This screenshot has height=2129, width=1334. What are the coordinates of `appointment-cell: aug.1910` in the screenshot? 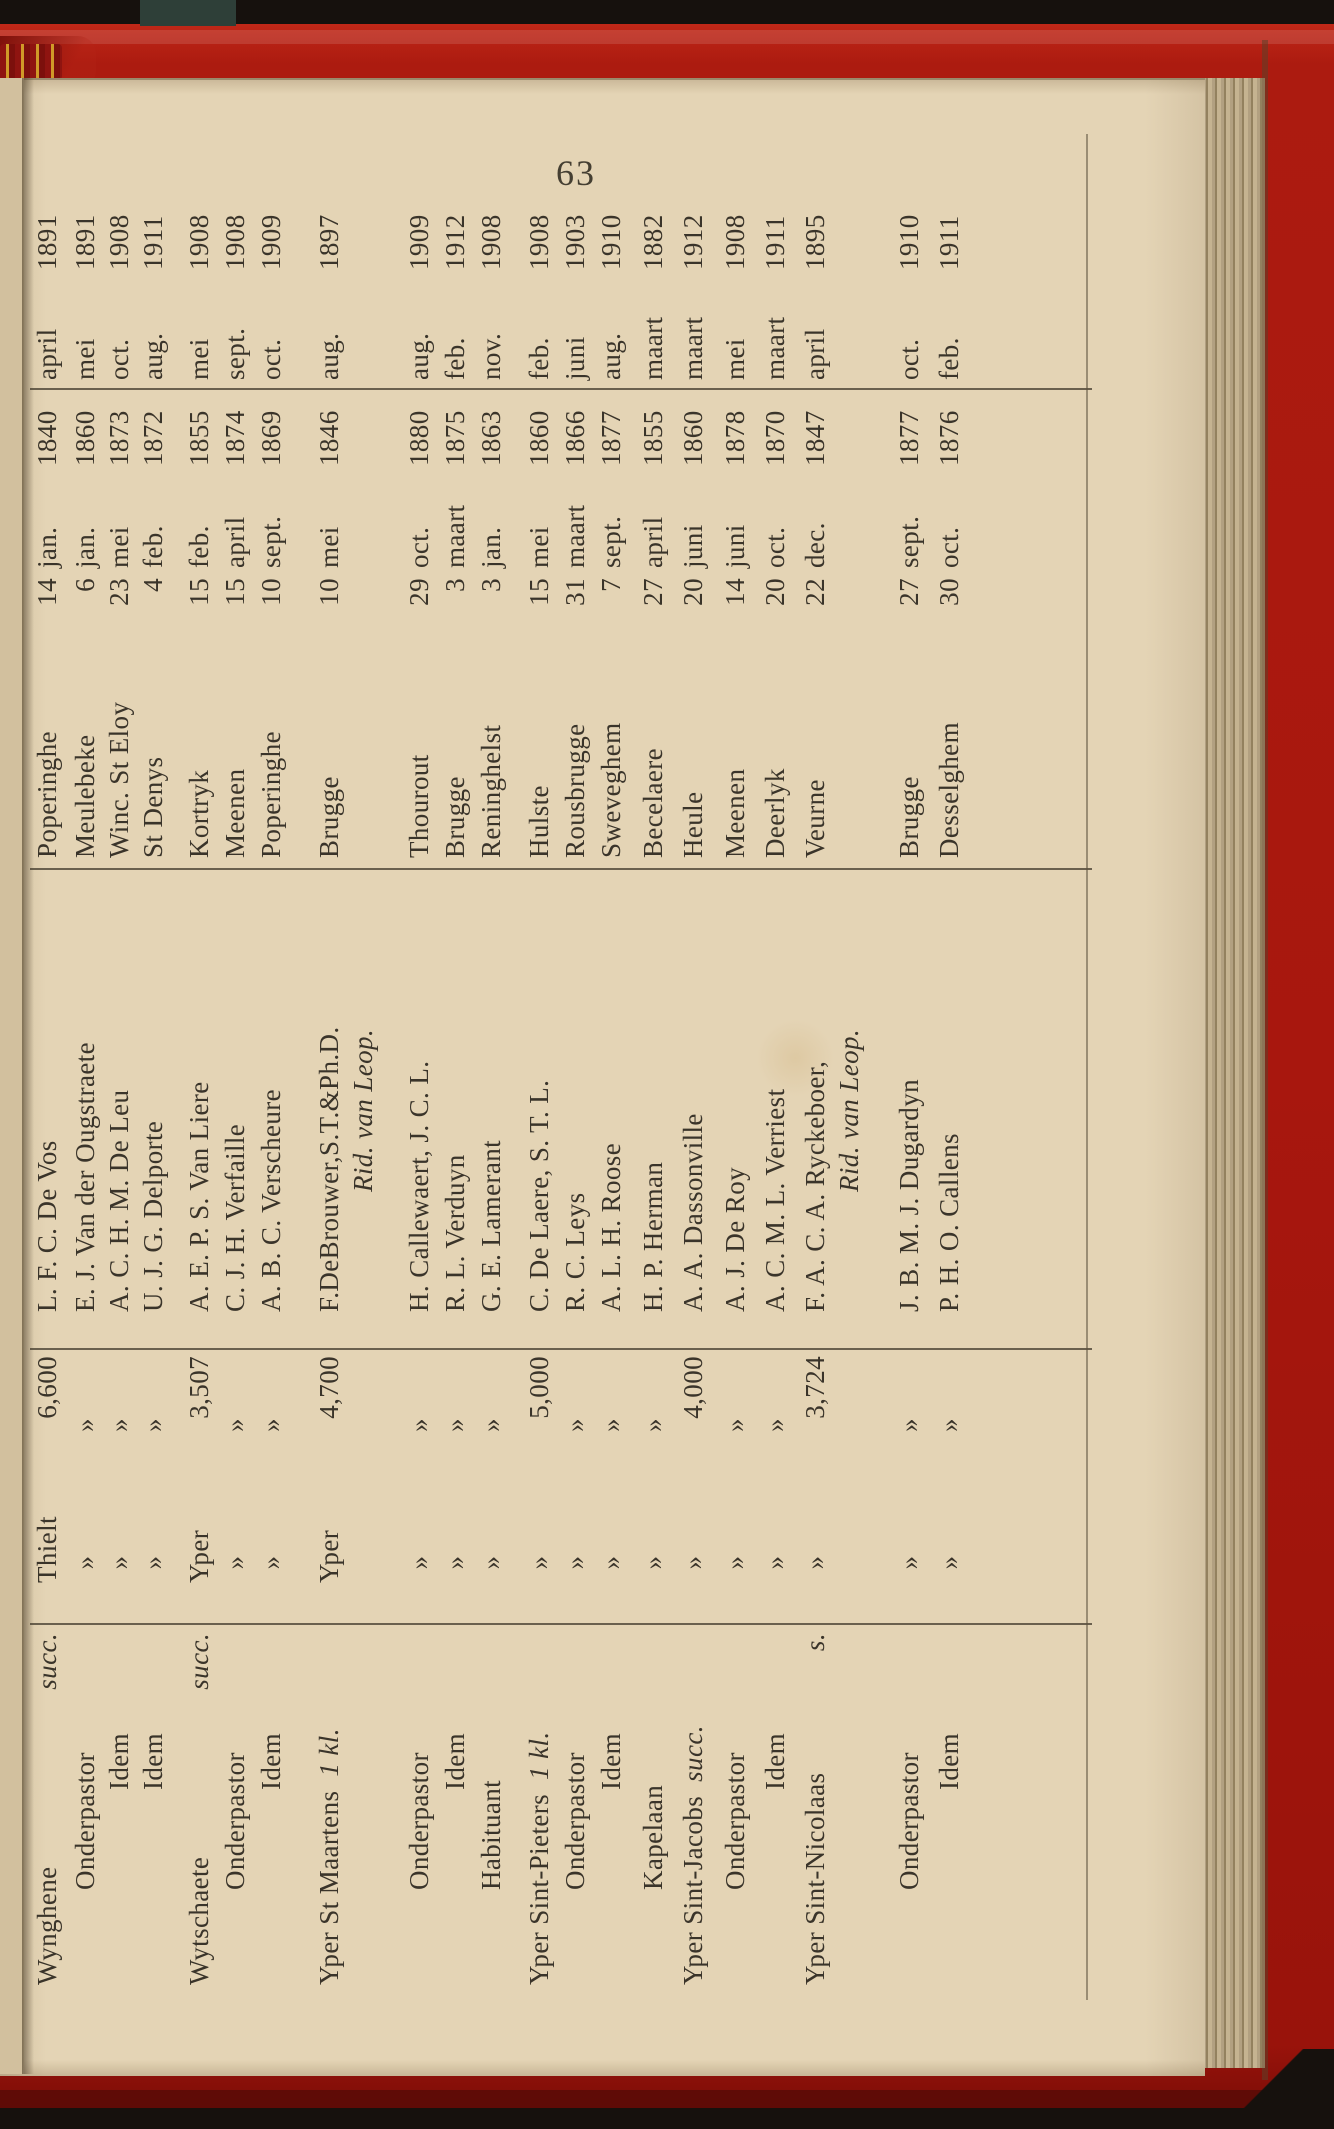 It's located at (611, 297).